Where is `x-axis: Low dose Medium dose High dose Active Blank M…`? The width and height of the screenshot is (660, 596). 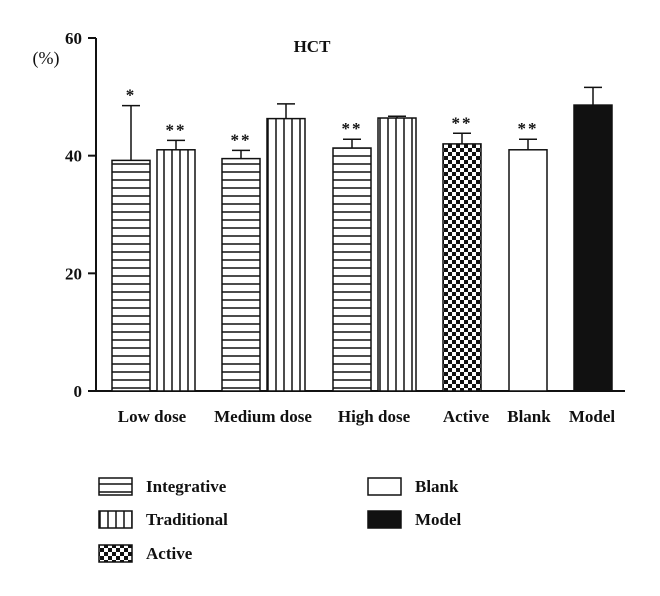
x-axis: Low dose Medium dose High dose Active Blank M… is located at coordinates (360, 408).